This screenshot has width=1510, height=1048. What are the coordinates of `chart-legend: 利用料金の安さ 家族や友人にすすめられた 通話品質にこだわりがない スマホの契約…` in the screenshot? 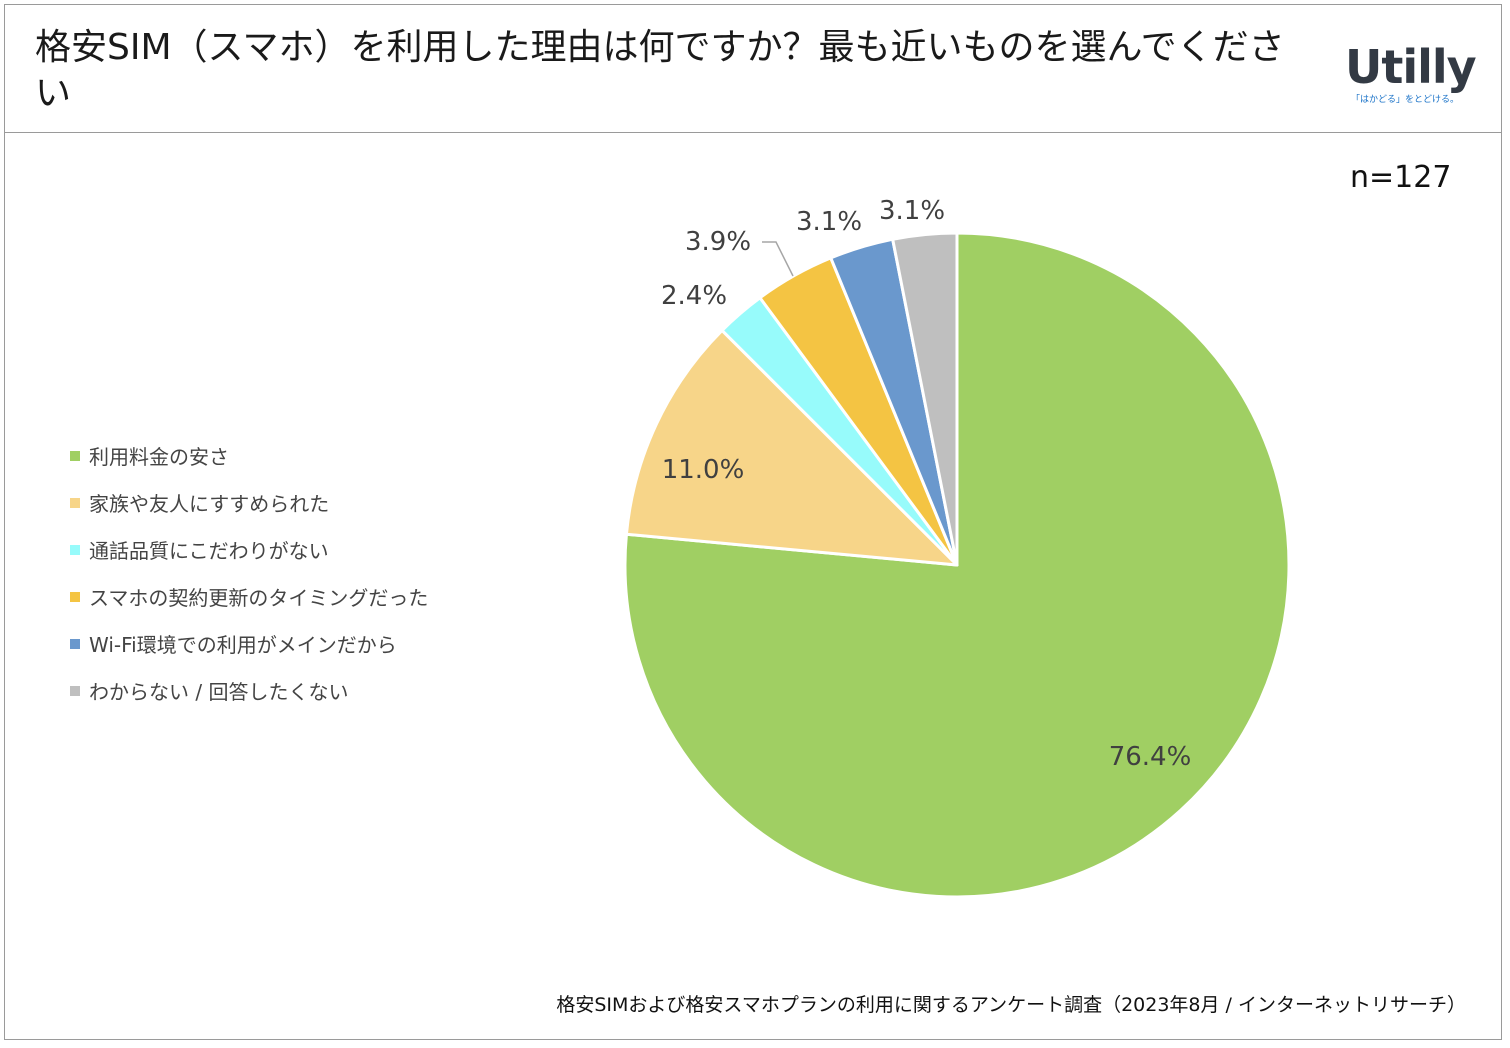 It's located at (249, 573).